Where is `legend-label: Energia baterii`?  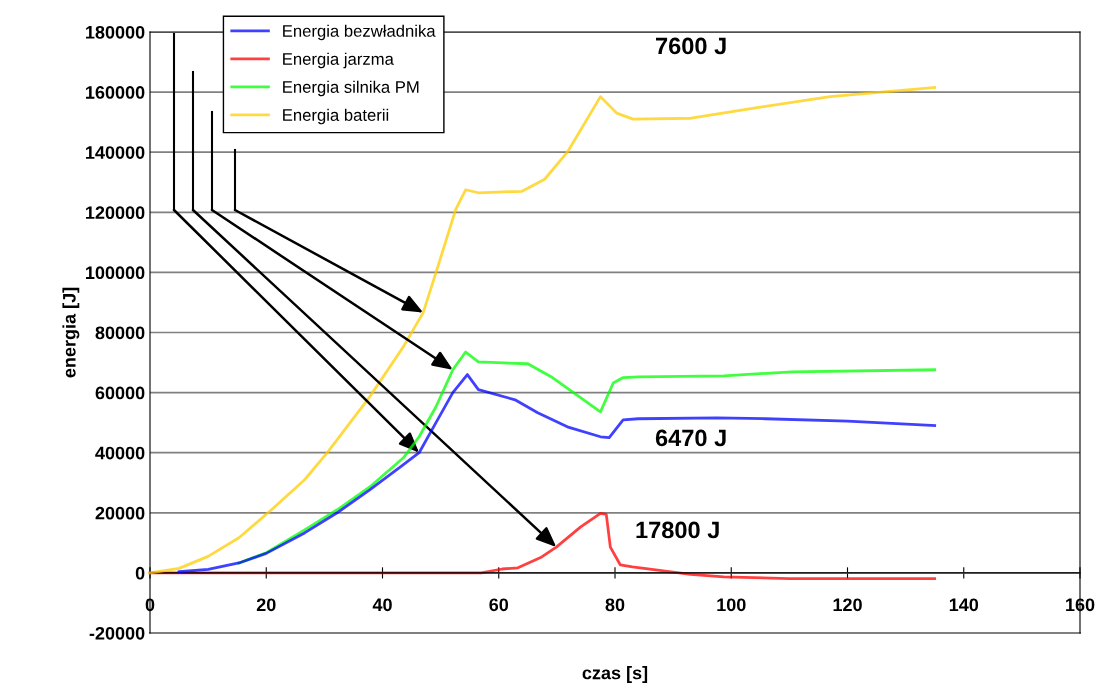
legend-label: Energia baterii is located at coordinates (336, 116).